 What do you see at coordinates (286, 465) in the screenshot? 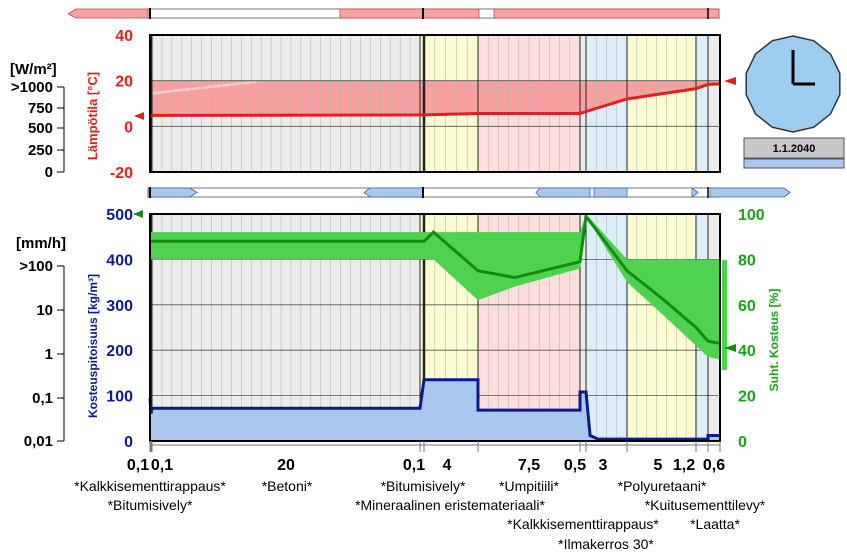
I see `layer-thickness-label: 20` at bounding box center [286, 465].